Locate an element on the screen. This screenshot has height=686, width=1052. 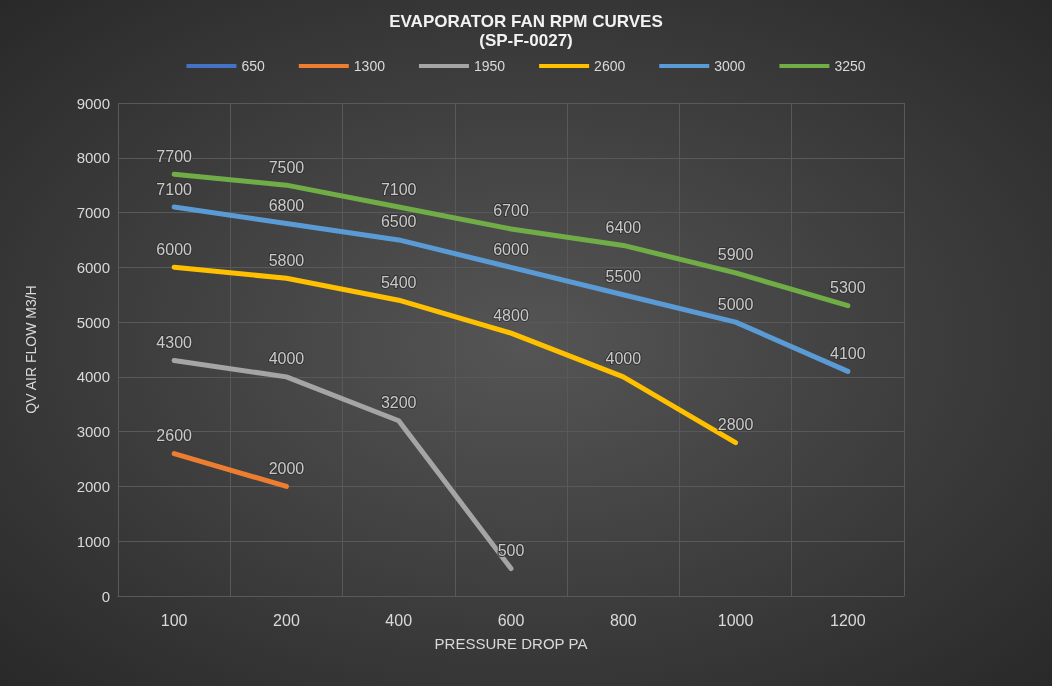
data-label: 2600 is located at coordinates (174, 436).